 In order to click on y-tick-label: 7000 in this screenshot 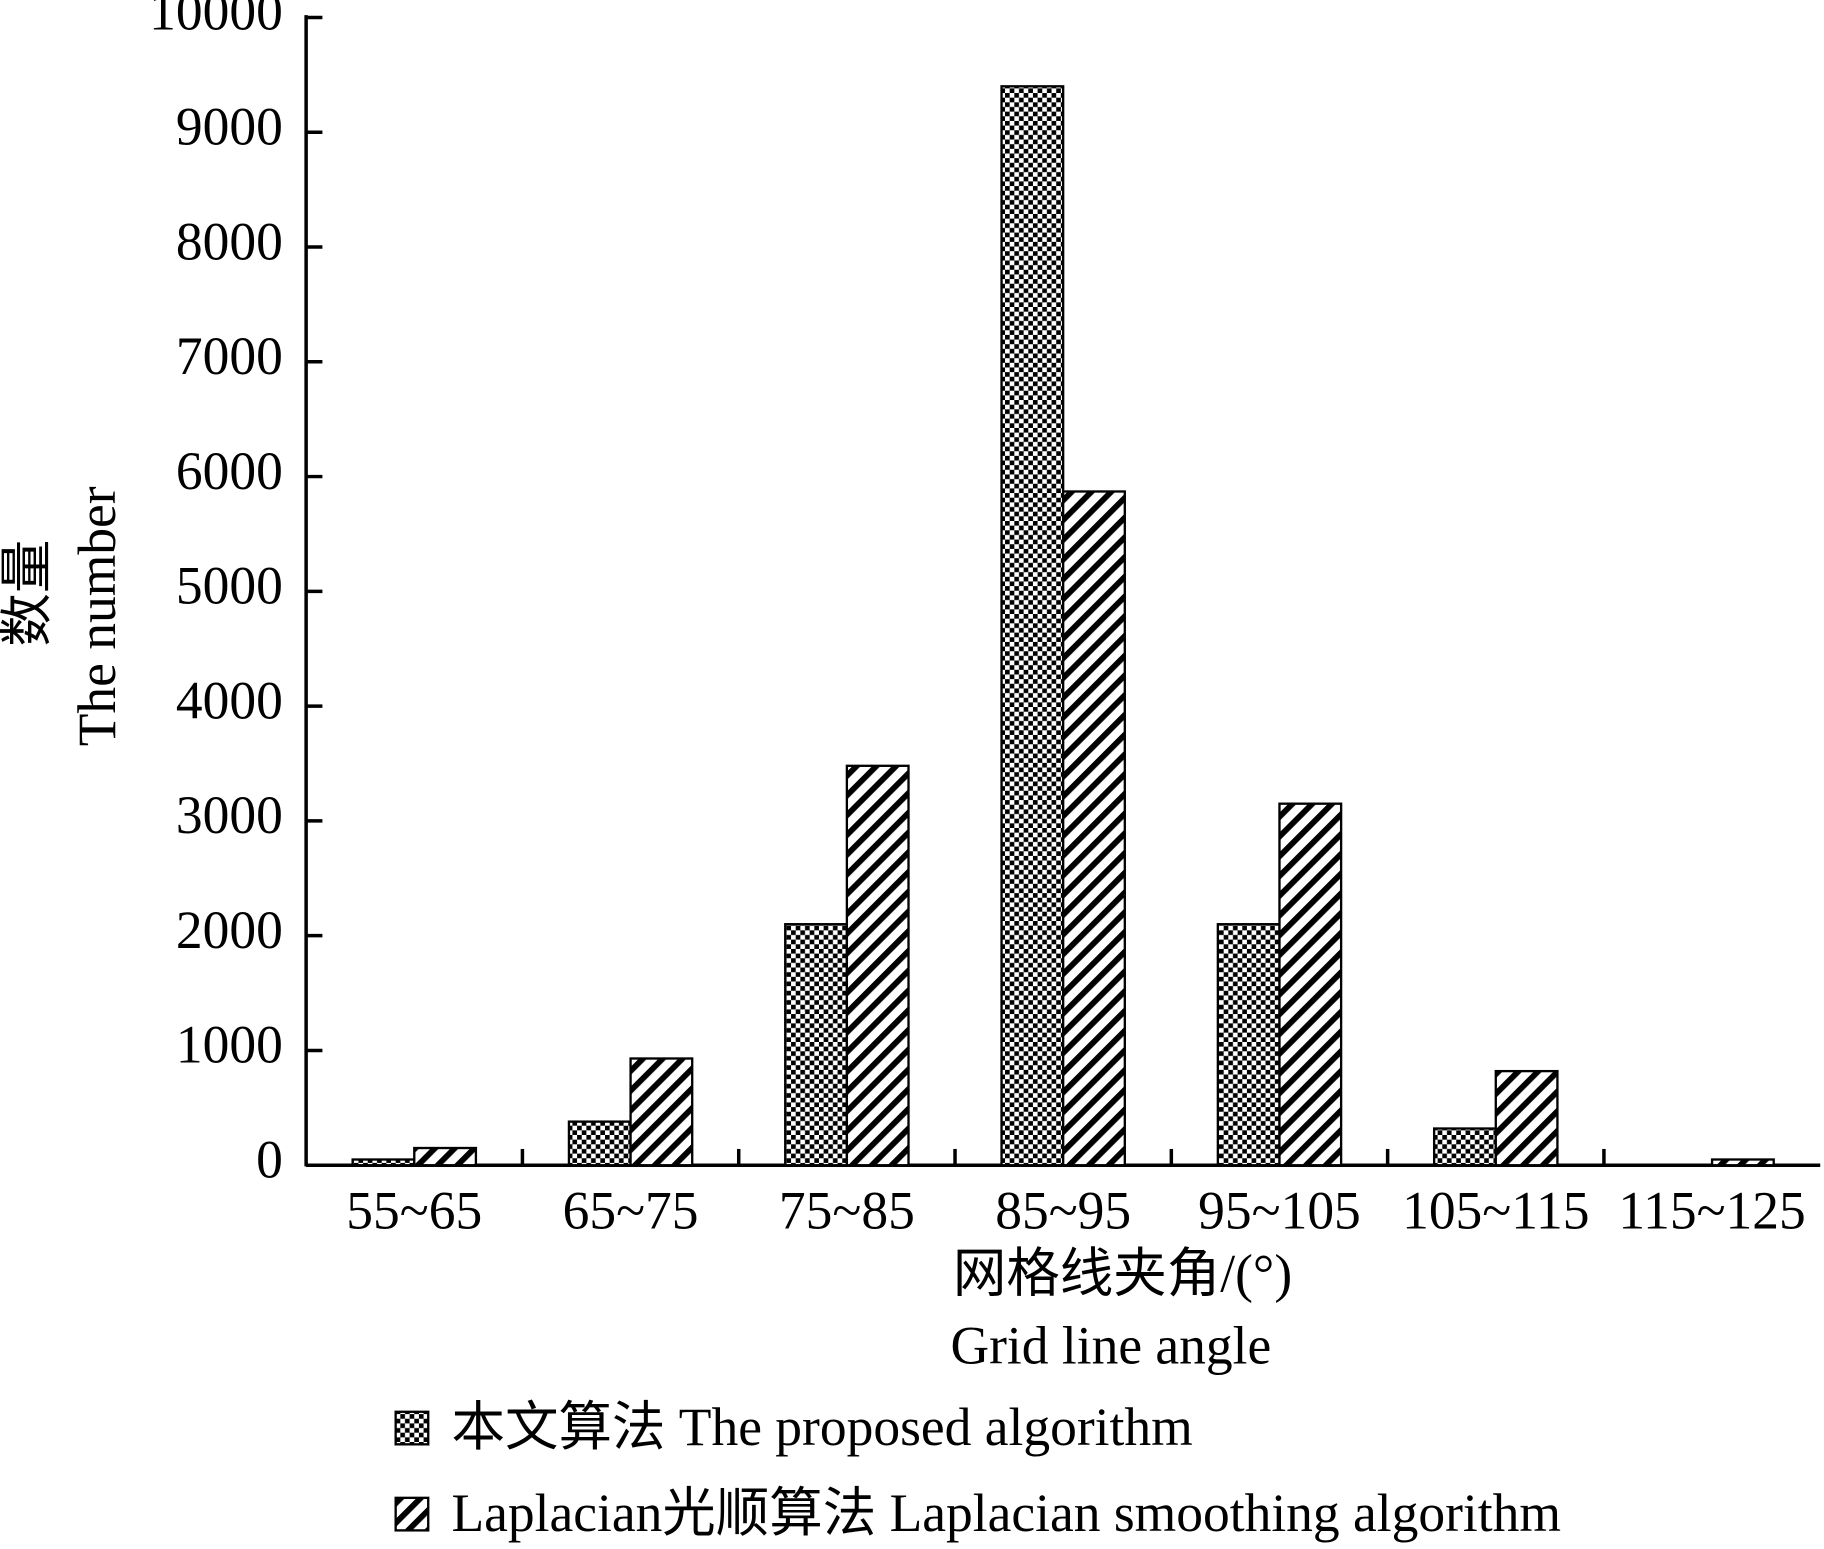, I will do `click(229, 356)`.